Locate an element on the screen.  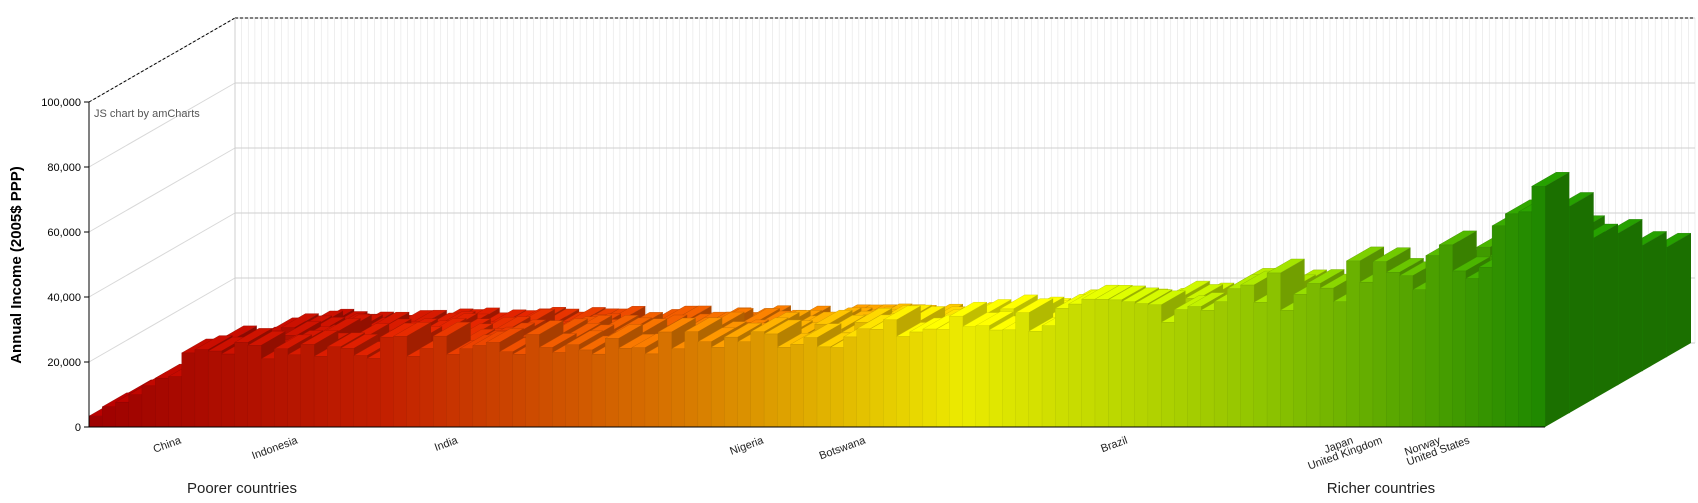
y-tick-label: 80,000 is located at coordinates (64, 168).